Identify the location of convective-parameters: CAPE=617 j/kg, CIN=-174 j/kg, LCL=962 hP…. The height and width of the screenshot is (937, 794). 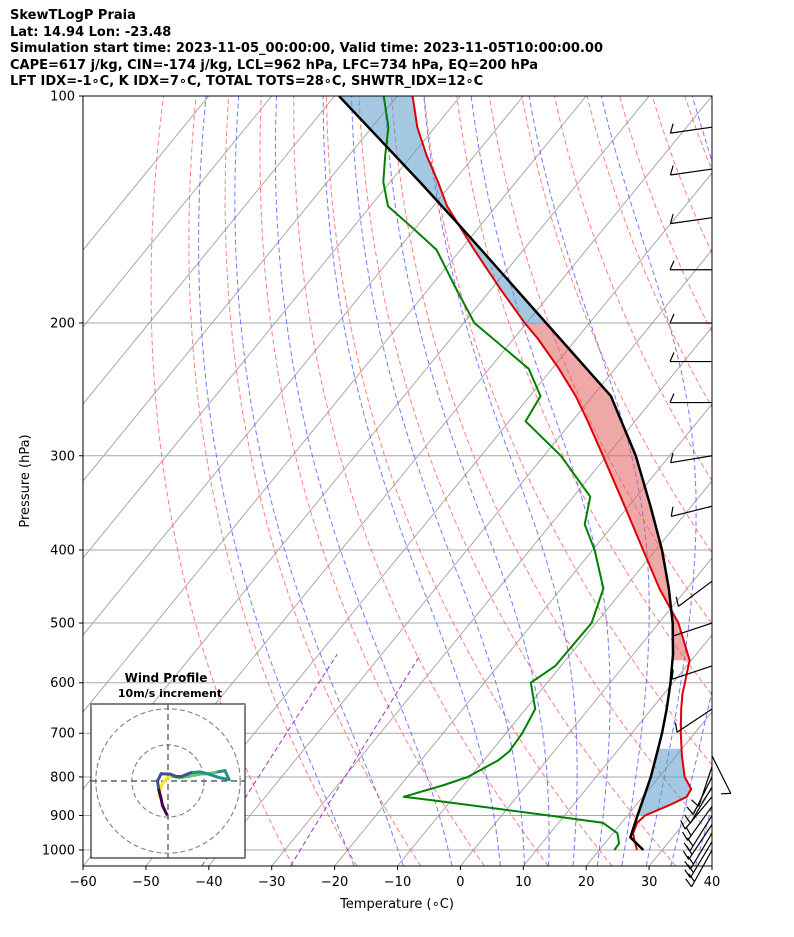
(274, 65).